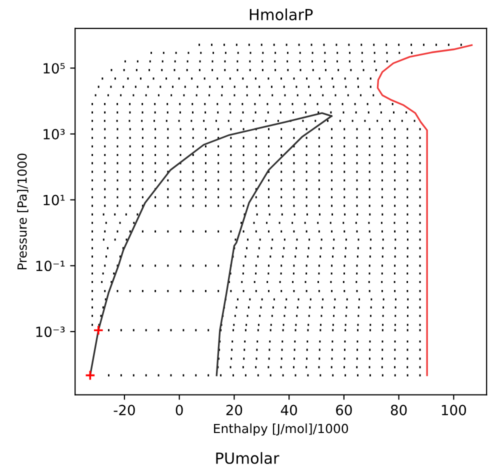 The width and height of the screenshot is (494, 474). I want to click on x-tick-label: 60, so click(344, 410).